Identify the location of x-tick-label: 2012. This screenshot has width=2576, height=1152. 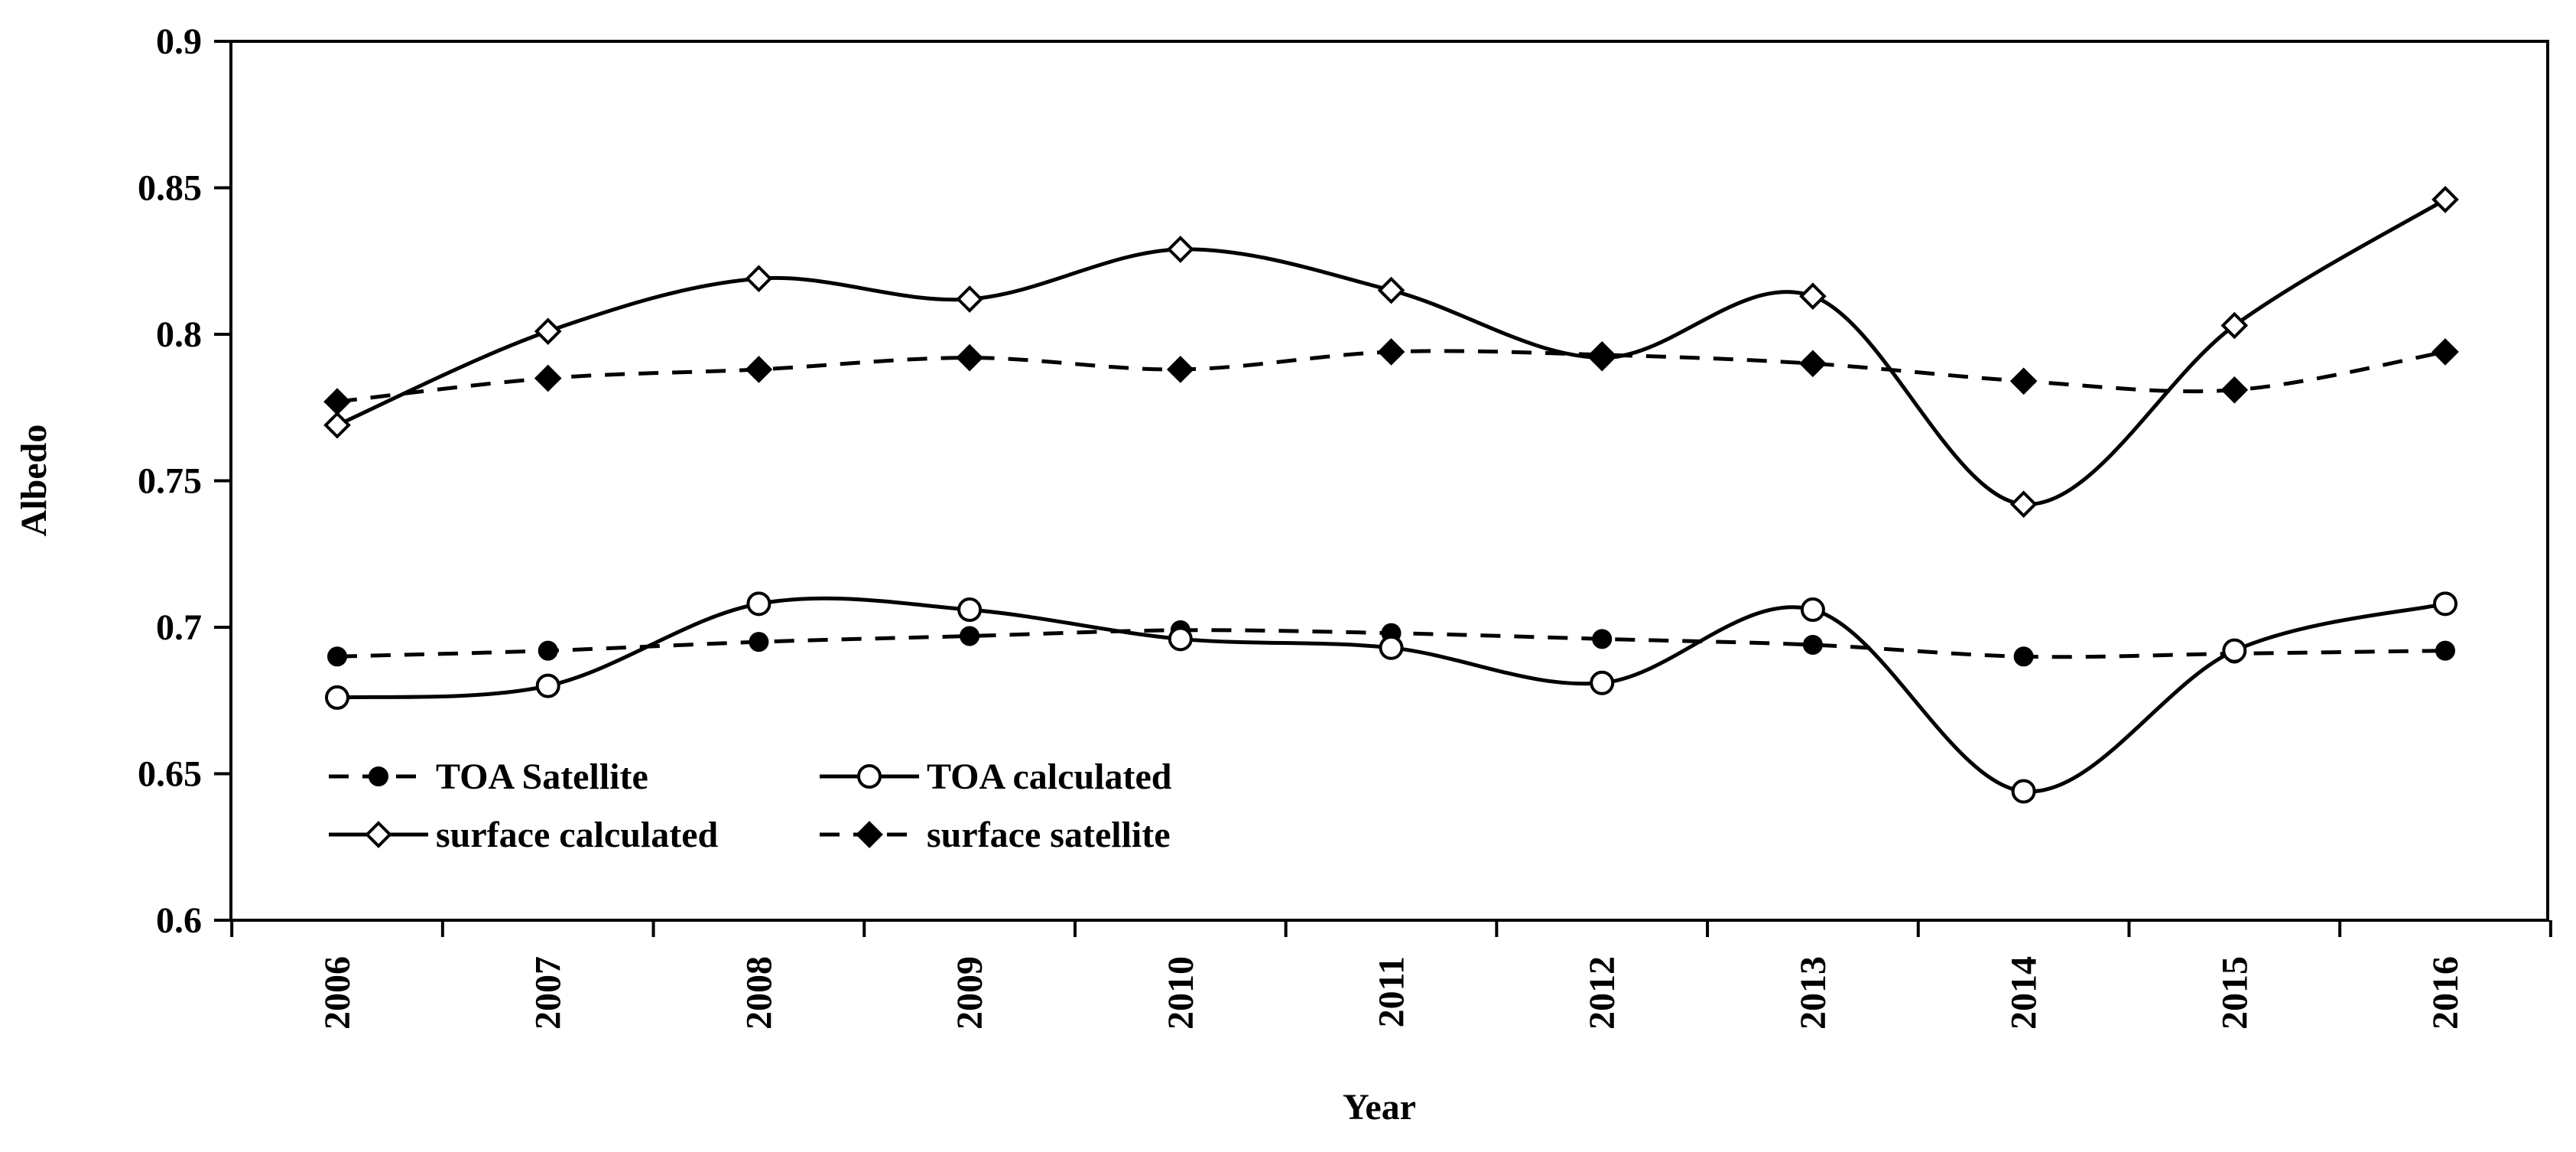
(1603, 993).